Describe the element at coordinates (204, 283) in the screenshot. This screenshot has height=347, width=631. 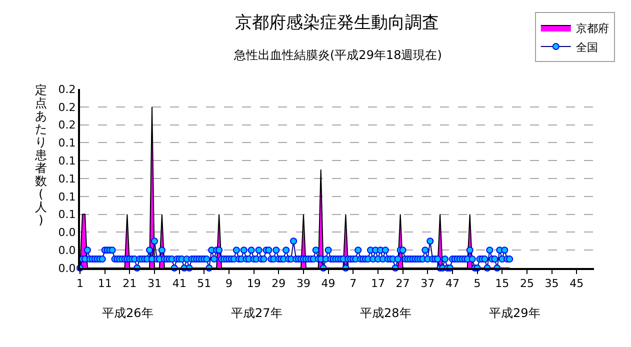
I see `x-tick-label: 51` at that location.